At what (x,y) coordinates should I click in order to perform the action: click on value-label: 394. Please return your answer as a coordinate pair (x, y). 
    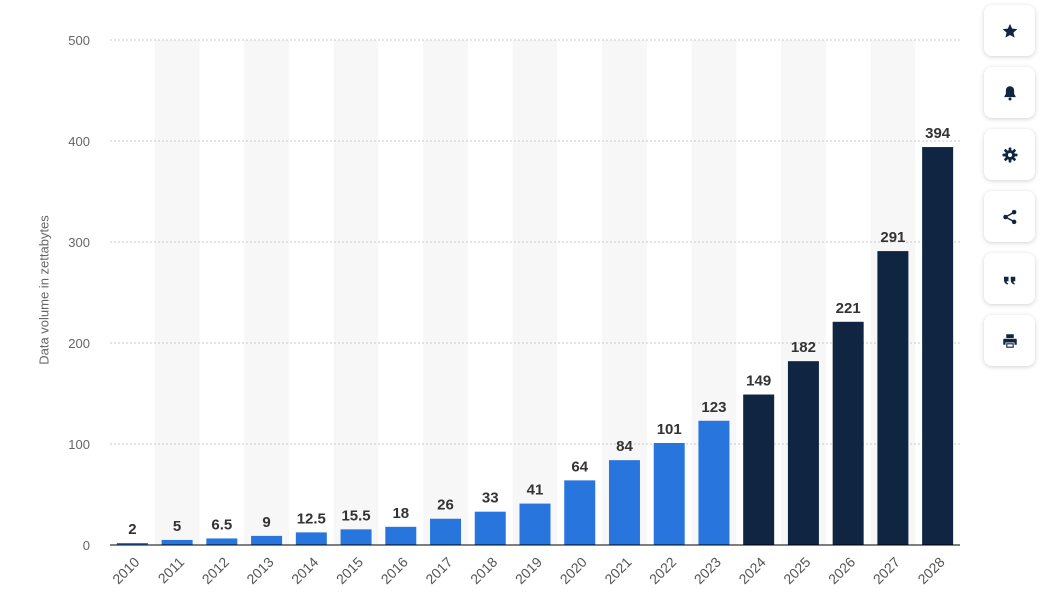
    Looking at the image, I should click on (938, 133).